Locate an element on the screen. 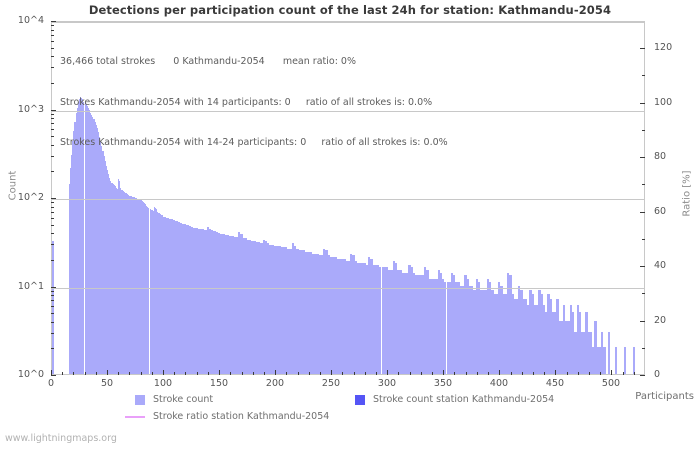 Image resolution: width=700 pixels, height=450 pixels. y-tick-label-right: 120 is located at coordinates (663, 47).